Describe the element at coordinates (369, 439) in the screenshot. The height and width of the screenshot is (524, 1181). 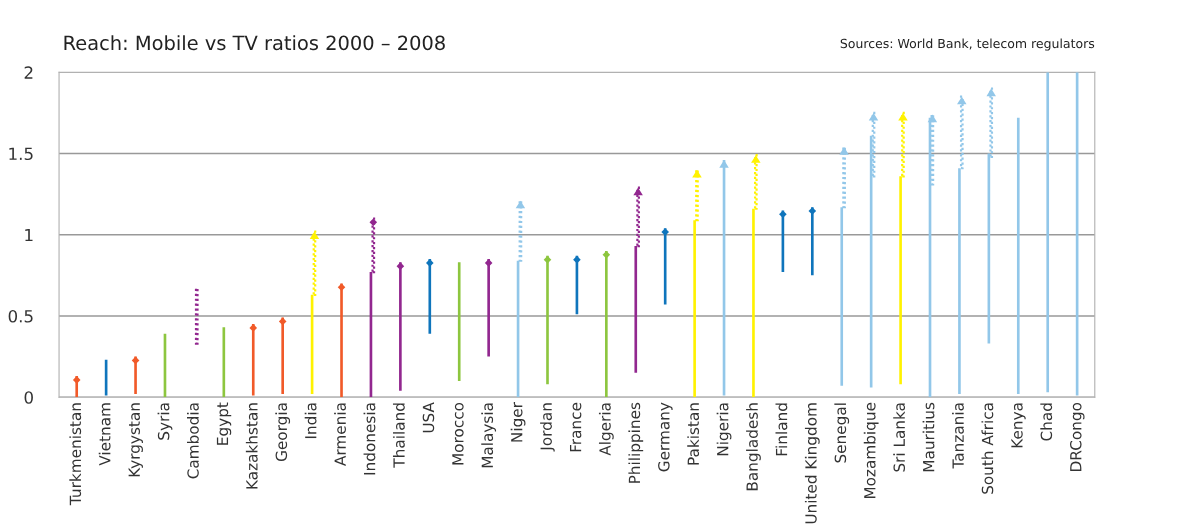
I see `x-tick-label: Indonesia` at that location.